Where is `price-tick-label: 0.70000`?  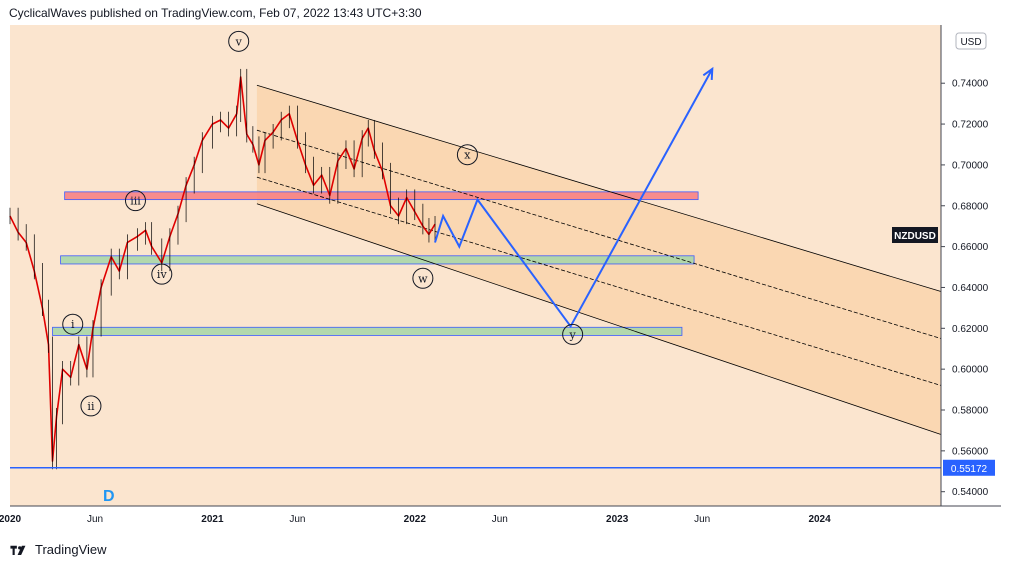 price-tick-label: 0.70000 is located at coordinates (970, 165).